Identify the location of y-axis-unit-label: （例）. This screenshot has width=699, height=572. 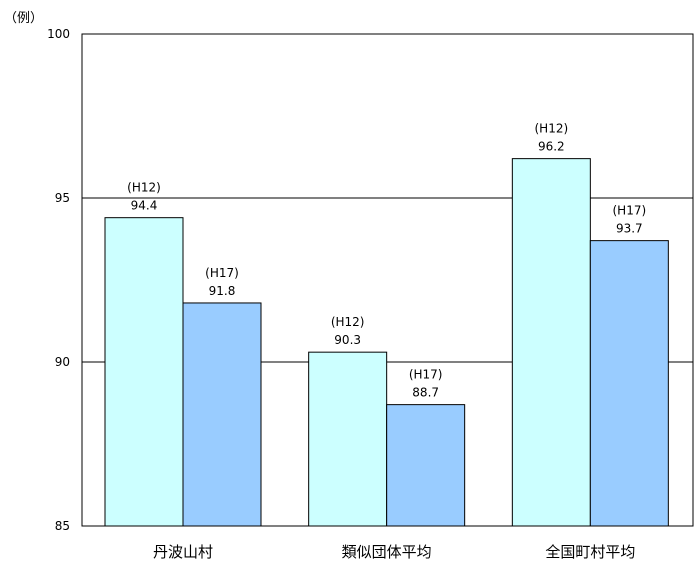
(23, 18).